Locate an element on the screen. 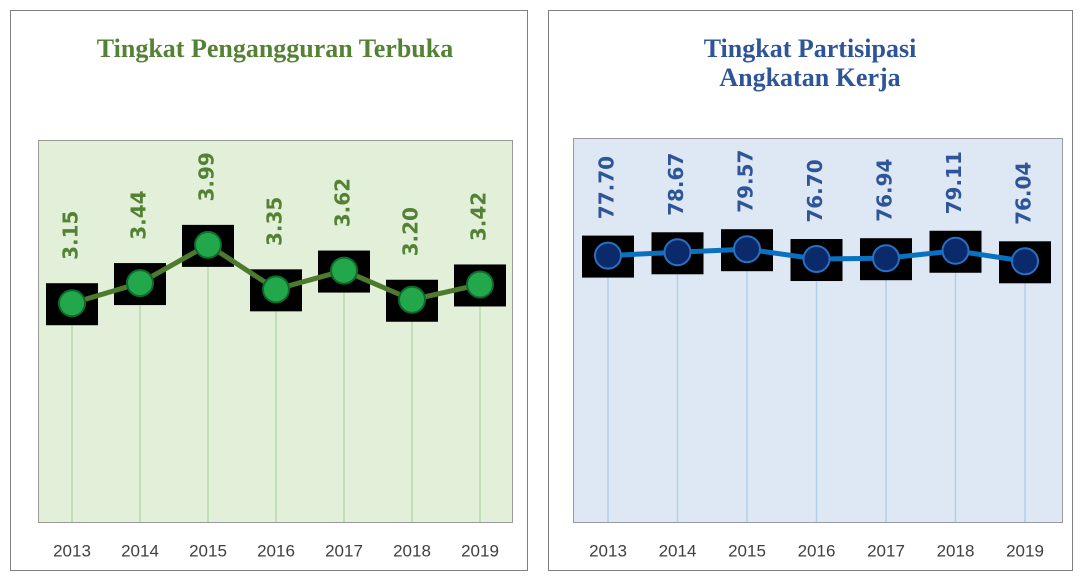  data-label: 3.15 is located at coordinates (71, 235).